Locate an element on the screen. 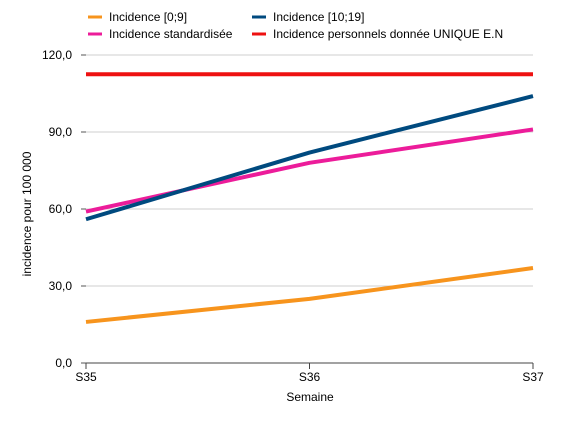 The image size is (573, 421). y-axis-title: incidence pour 100 000 is located at coordinates (27, 213).